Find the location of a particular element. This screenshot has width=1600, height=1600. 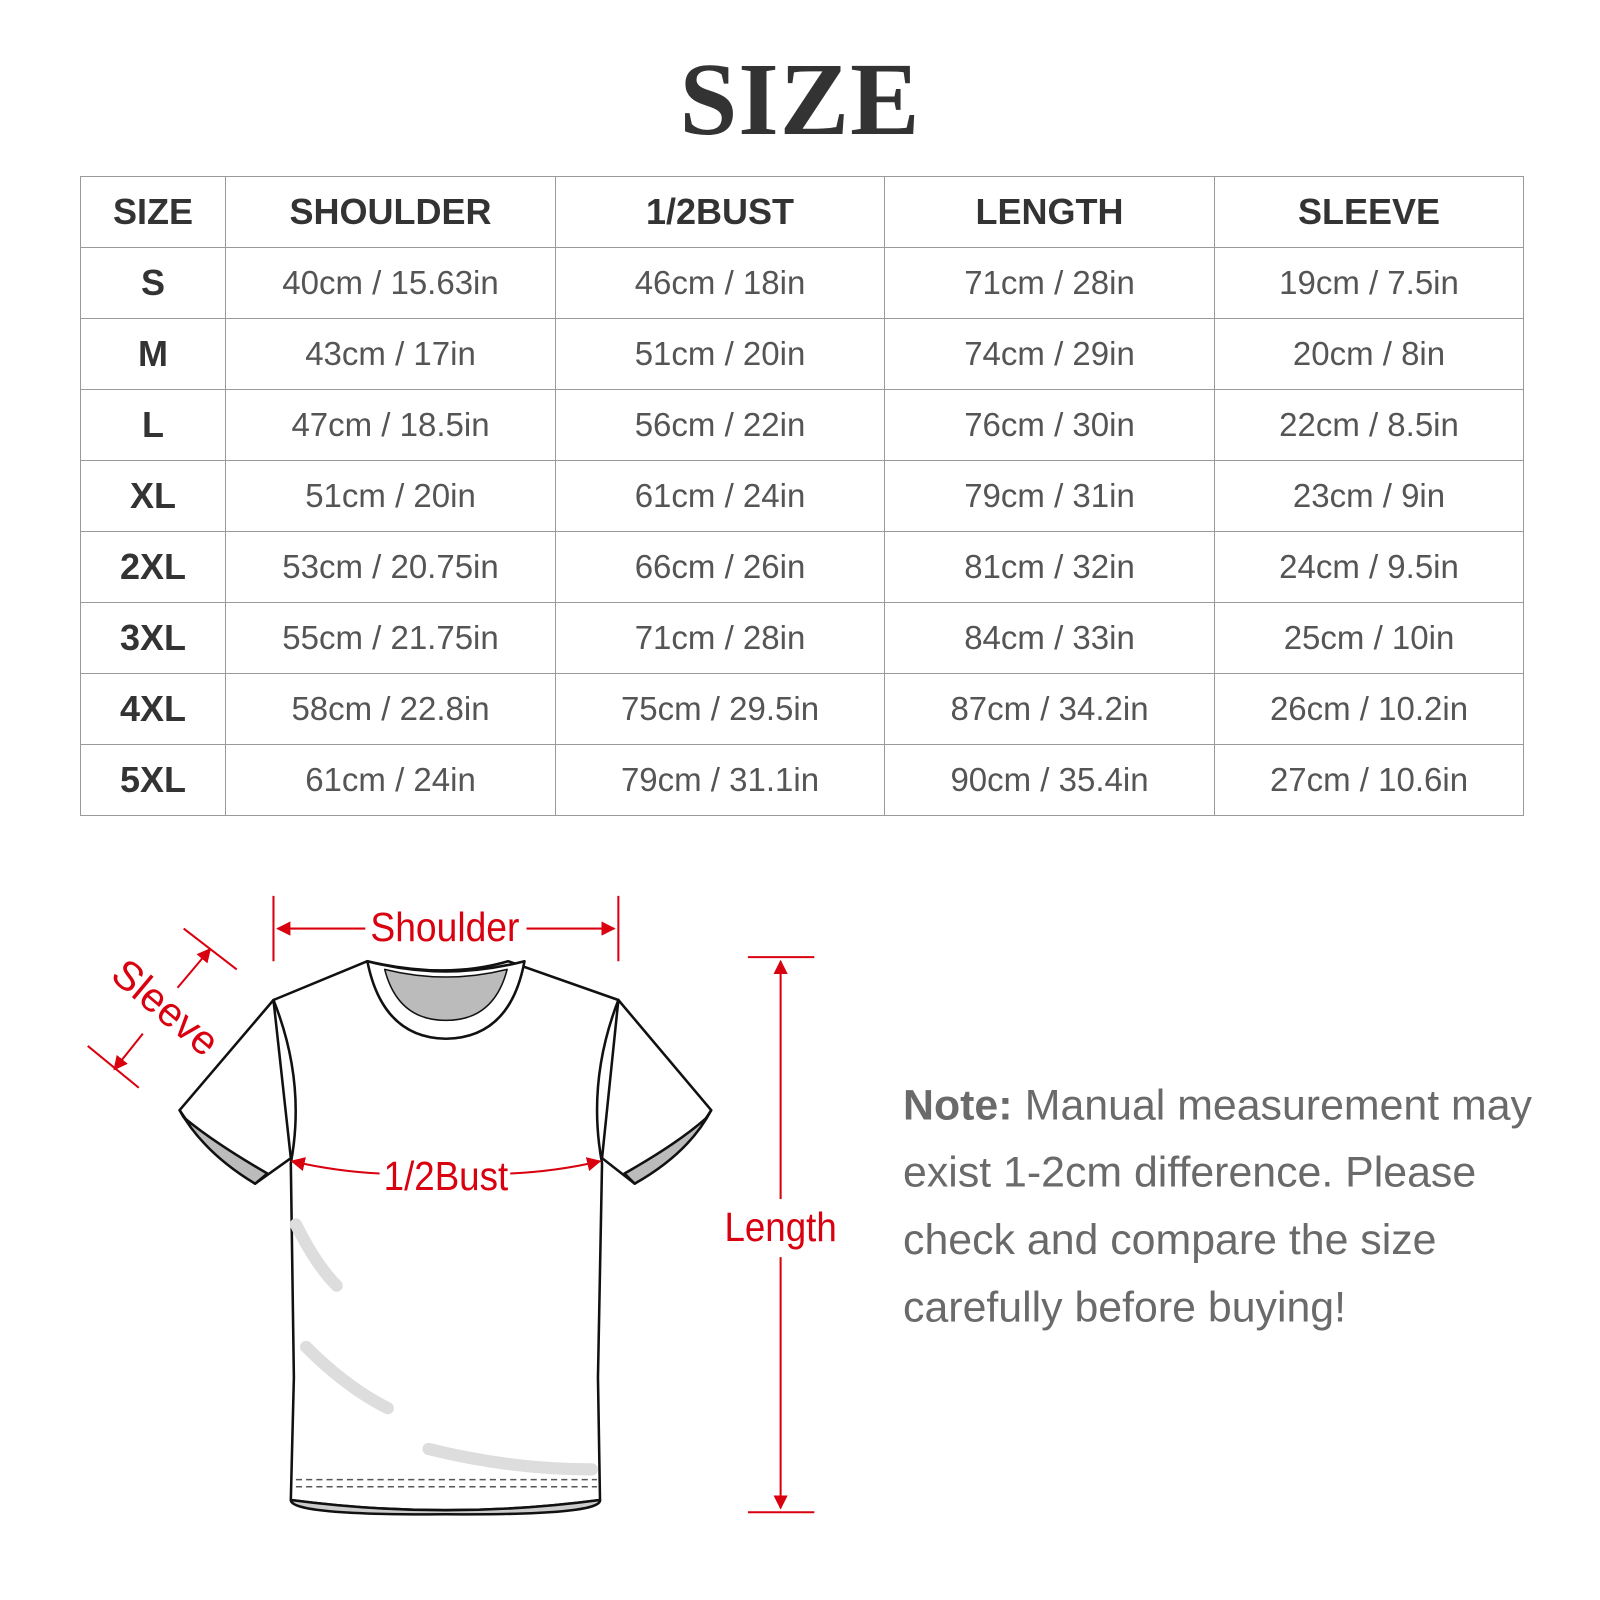

measurement-cell: 81cm / 32in is located at coordinates (1049, 567).